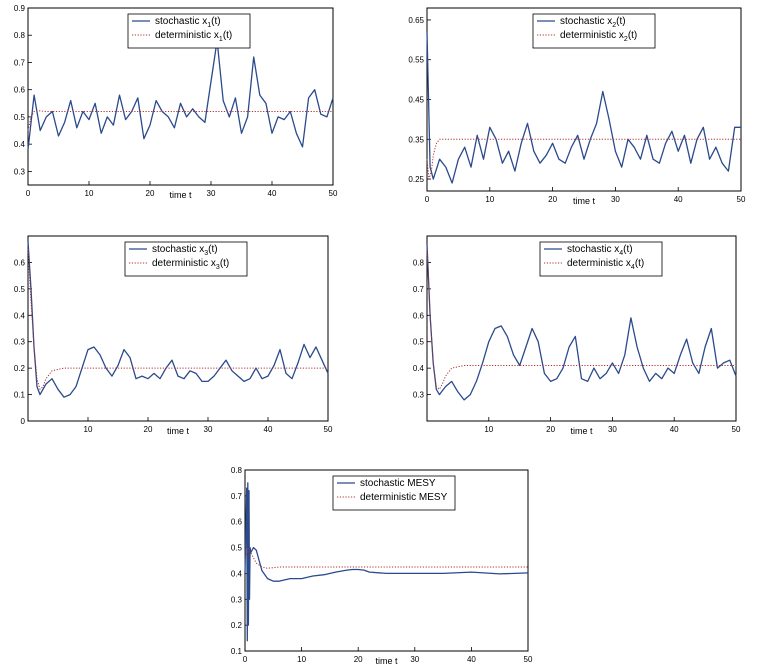 Image resolution: width=759 pixels, height=672 pixels. What do you see at coordinates (416, 179) in the screenshot?
I see `y-tick-label: 0.25` at bounding box center [416, 179].